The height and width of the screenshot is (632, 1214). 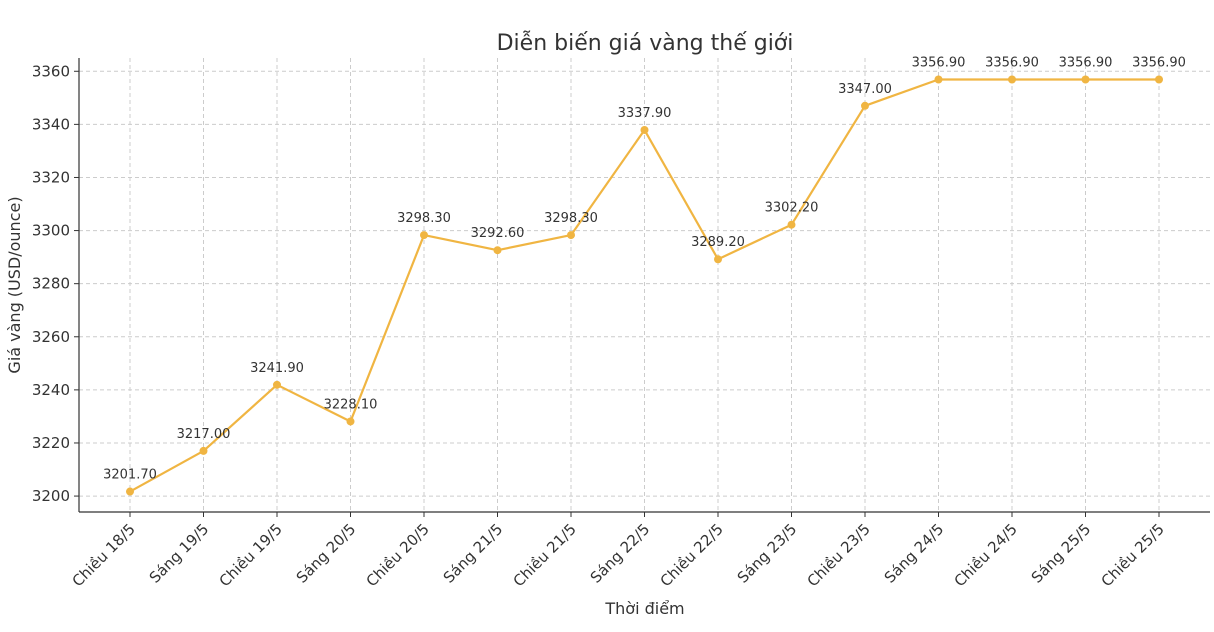 What do you see at coordinates (204, 434) in the screenshot?
I see `data-label: 3217.00` at bounding box center [204, 434].